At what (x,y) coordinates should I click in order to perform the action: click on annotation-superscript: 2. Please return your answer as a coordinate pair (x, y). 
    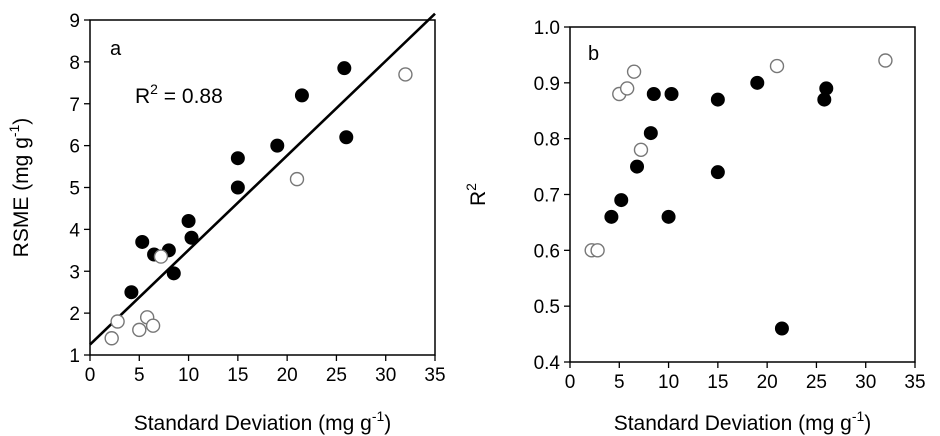
    Looking at the image, I should click on (154, 89).